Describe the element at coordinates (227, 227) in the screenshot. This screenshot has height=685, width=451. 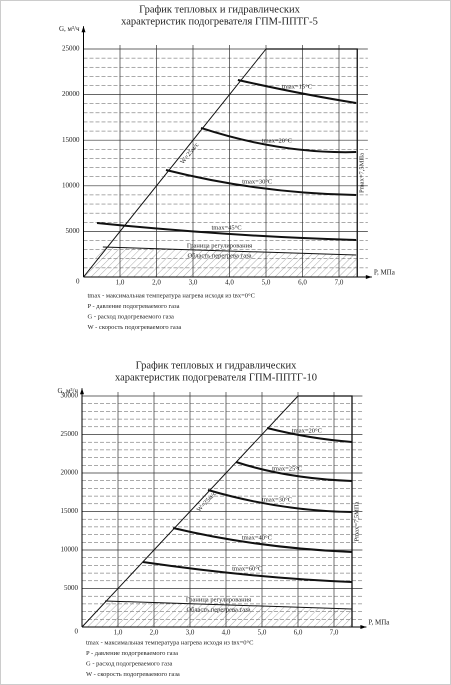
I see `curve-label: tmax=45°C` at that location.